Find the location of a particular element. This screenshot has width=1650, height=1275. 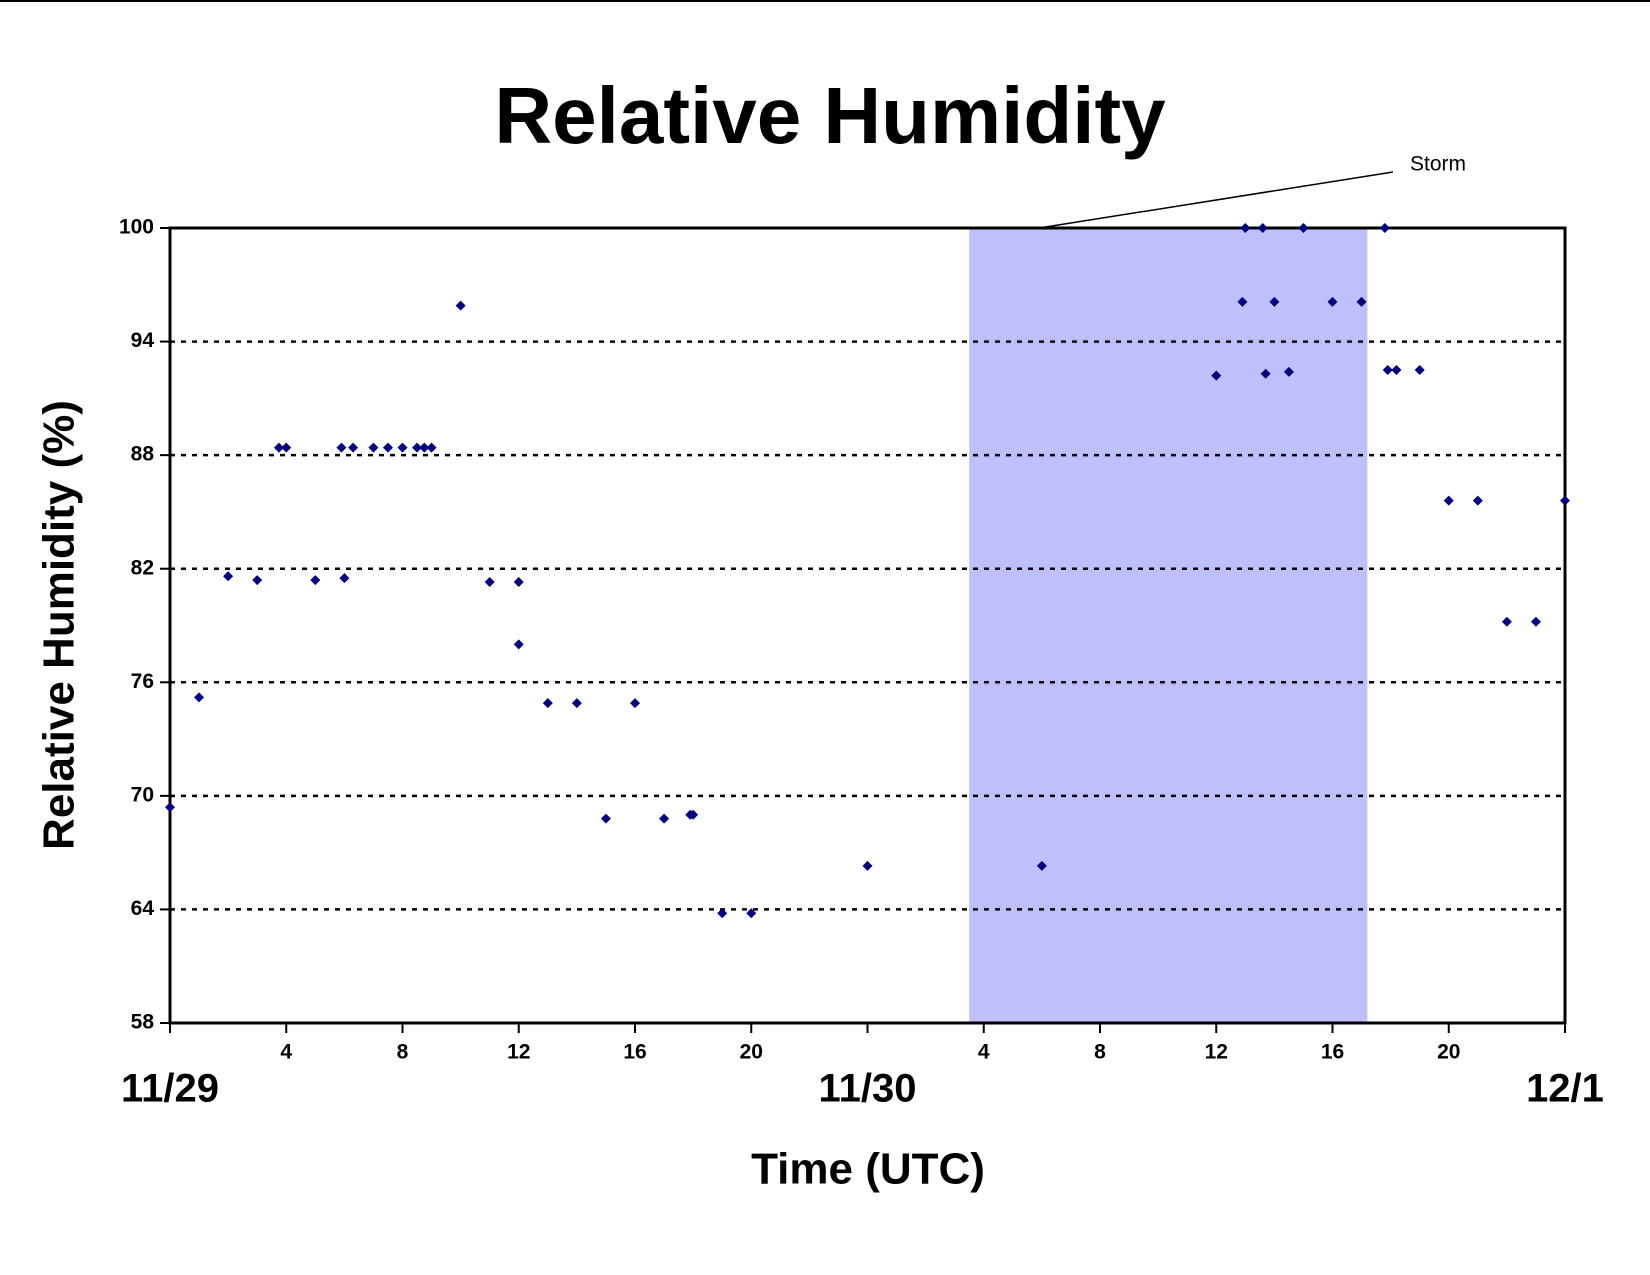

chart-title: Relative Humidity is located at coordinates (830, 115).